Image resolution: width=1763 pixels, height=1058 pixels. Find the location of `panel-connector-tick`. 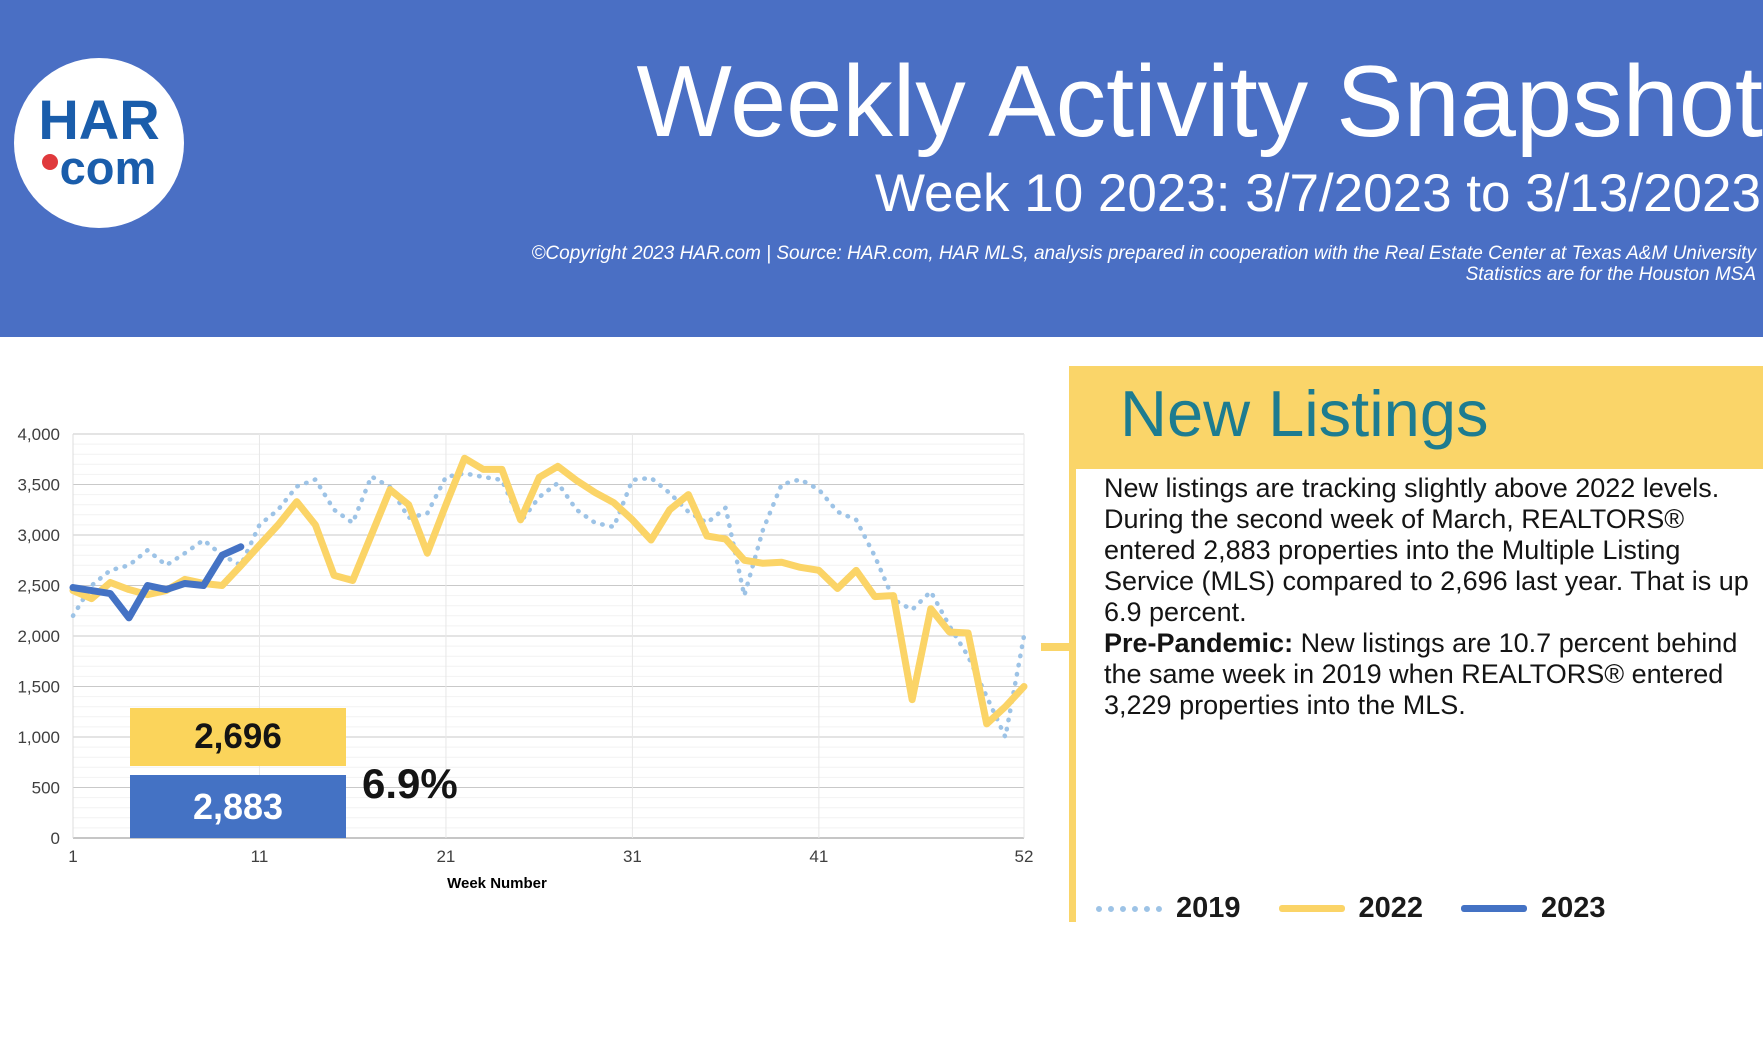

panel-connector-tick is located at coordinates (1055, 647).